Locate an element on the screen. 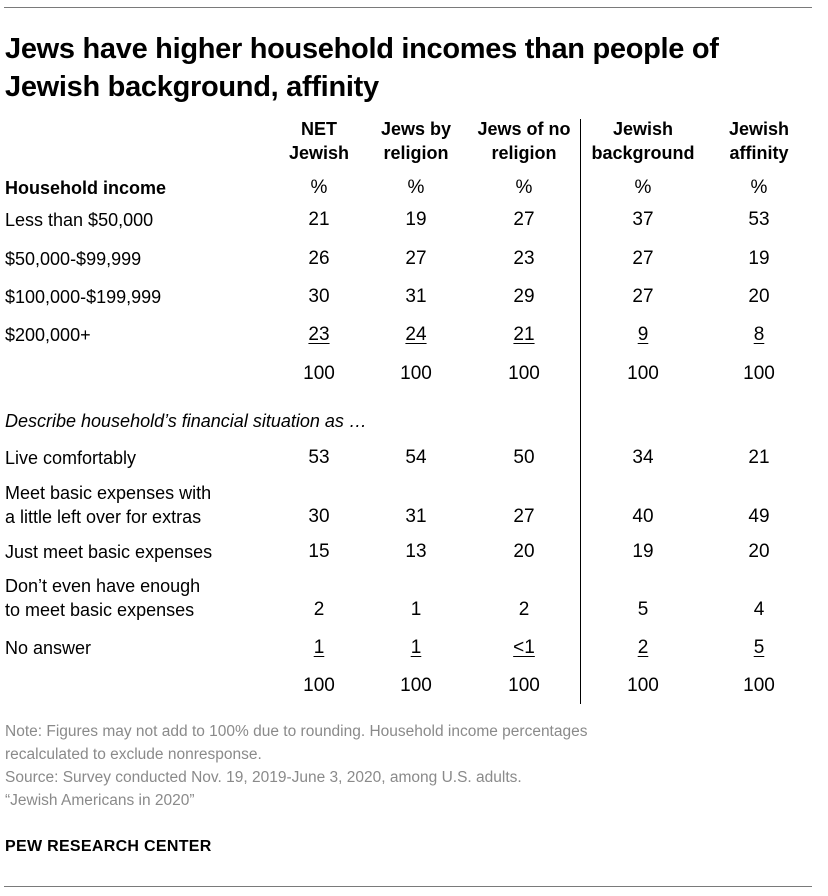 This screenshot has height=896, width=828. table-cell: 50 is located at coordinates (524, 457).